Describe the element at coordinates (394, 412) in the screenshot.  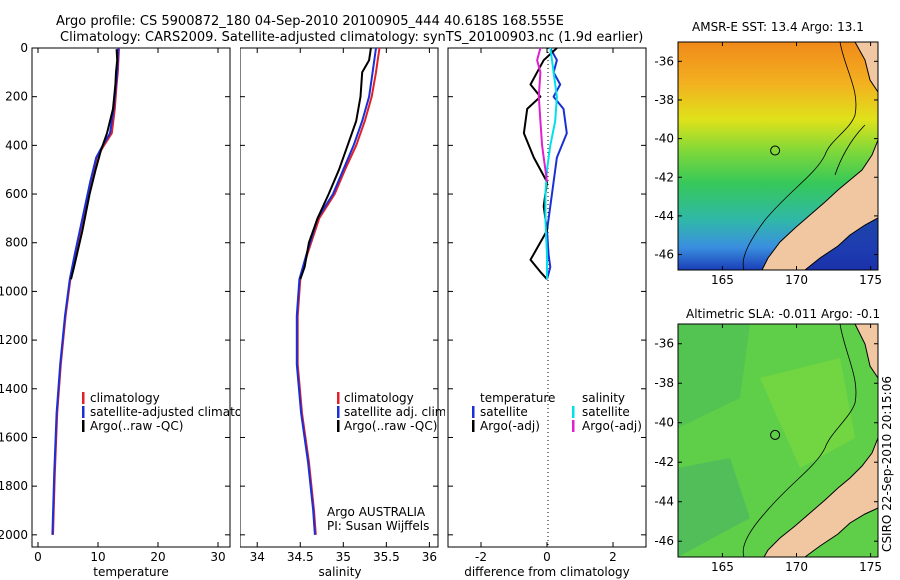
I see `legend-item-satellite: satellite adj. clim.` at that location.